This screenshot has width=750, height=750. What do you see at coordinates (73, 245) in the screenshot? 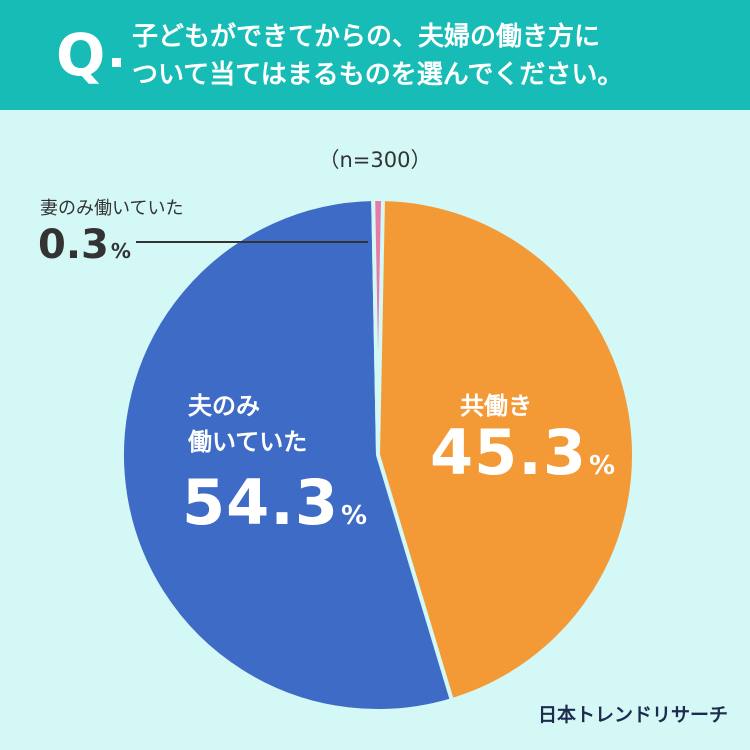
I see `wife-value-number: 0.3` at bounding box center [73, 245].